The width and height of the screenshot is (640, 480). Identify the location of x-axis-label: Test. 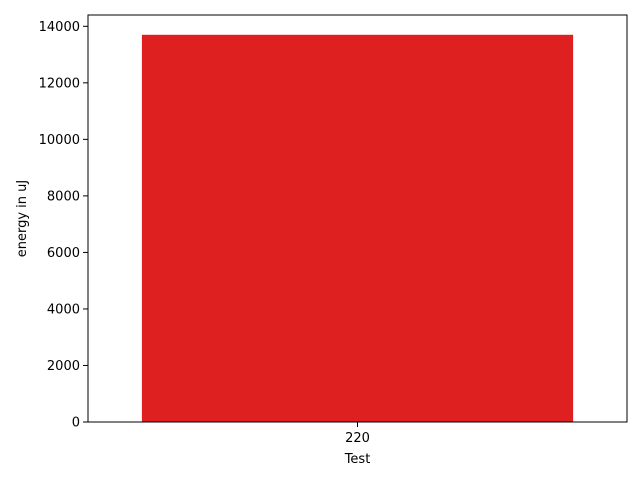
(357, 459).